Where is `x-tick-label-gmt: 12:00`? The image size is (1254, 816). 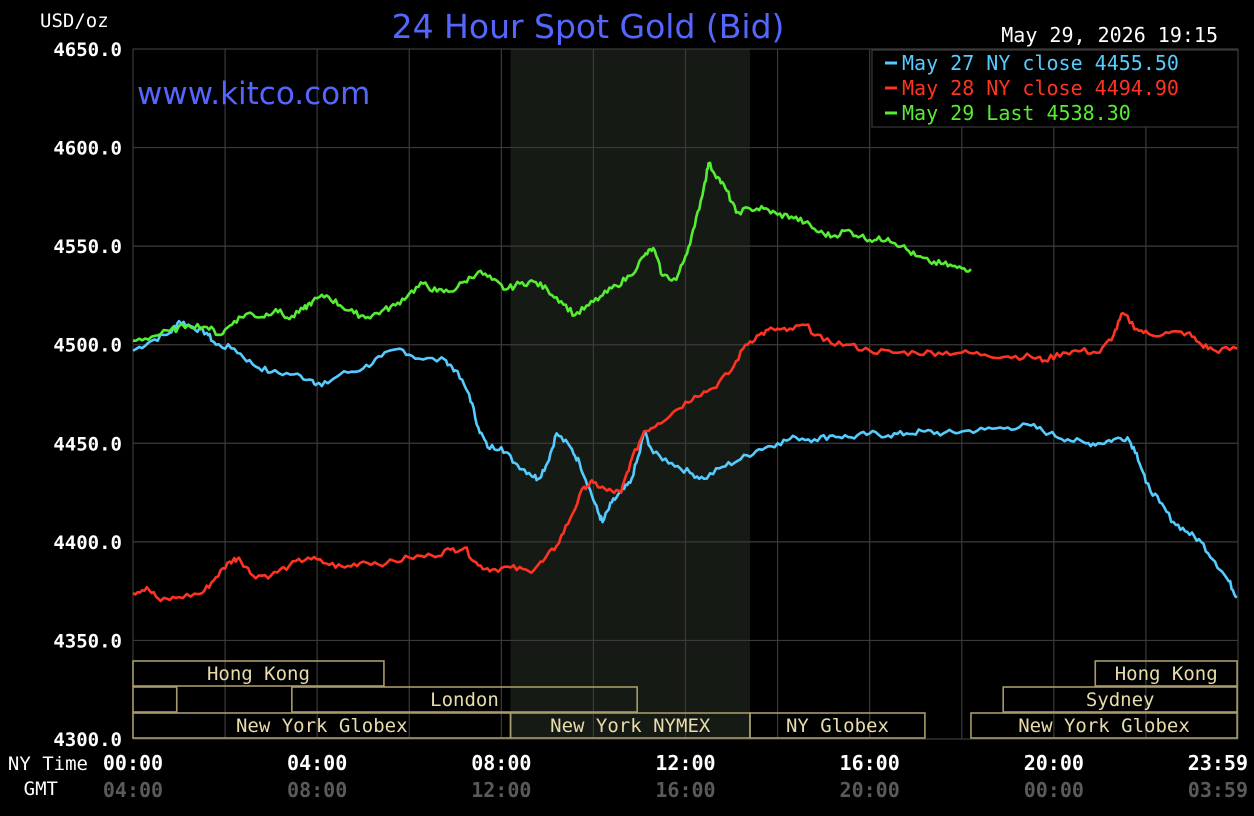
x-tick-label-gmt: 12:00 is located at coordinates (501, 790).